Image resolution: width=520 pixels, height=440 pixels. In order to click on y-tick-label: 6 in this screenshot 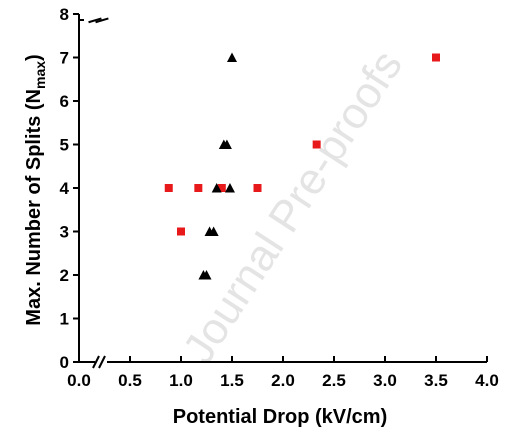, I will do `click(64, 101)`.